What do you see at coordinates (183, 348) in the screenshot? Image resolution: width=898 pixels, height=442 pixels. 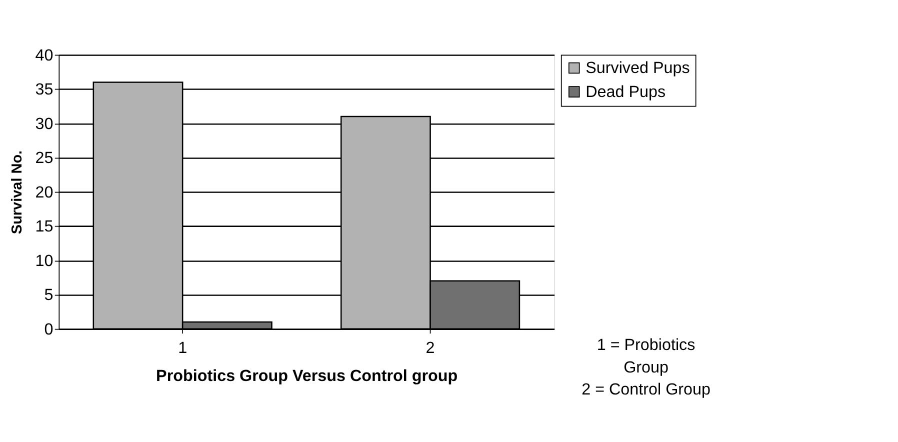 I see `x-tick-label: 1` at bounding box center [183, 348].